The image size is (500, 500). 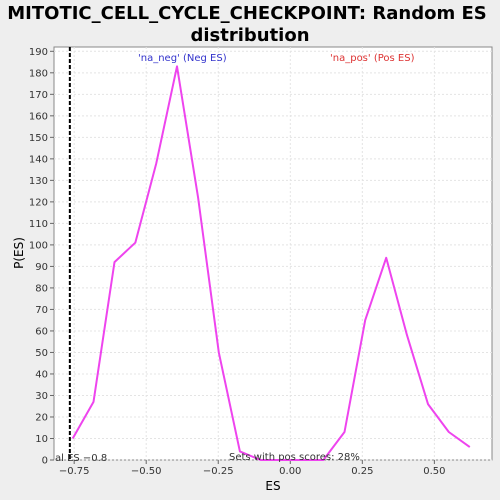 I want to click on x-tick-label: 0.00, so click(x=290, y=471).